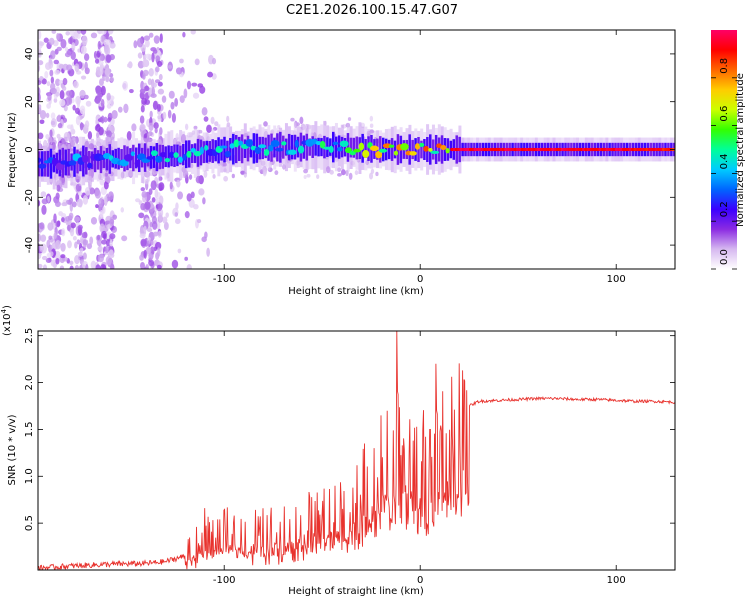 The width and height of the screenshot is (750, 600). Describe the element at coordinates (420, 279) in the screenshot. I see `x-tick-label: 0` at that location.